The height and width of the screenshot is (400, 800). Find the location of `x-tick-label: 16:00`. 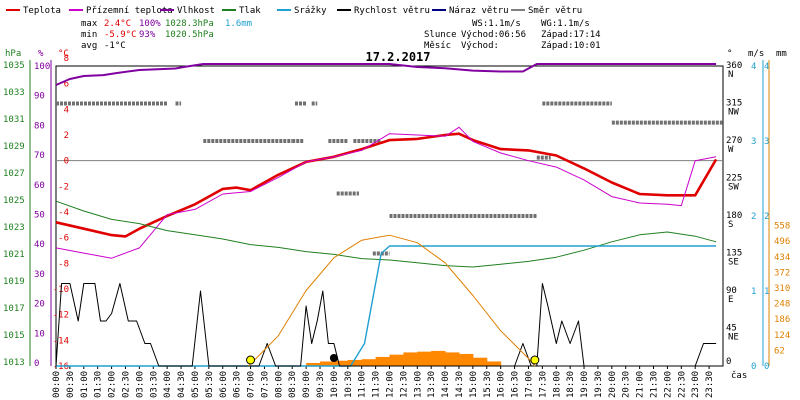

x-tick-label: 16:00 is located at coordinates (502, 384).